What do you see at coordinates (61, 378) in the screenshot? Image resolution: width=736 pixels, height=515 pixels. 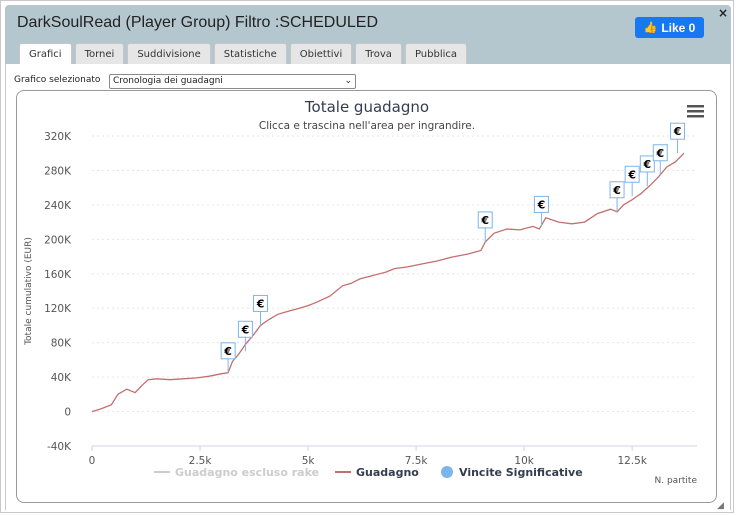 I see `y-tick-label: 40K` at bounding box center [61, 378].